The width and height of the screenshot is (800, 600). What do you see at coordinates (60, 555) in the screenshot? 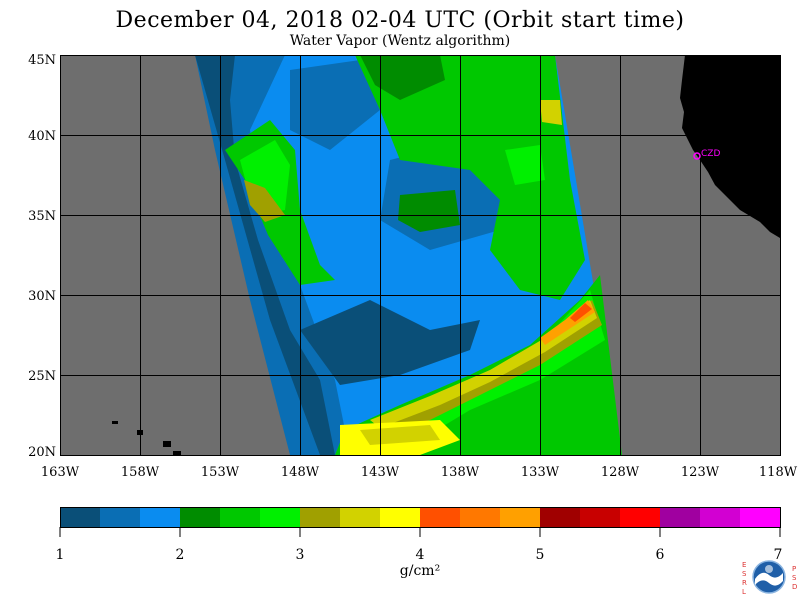
I see `colorbar-tick-label: 1` at bounding box center [60, 555].